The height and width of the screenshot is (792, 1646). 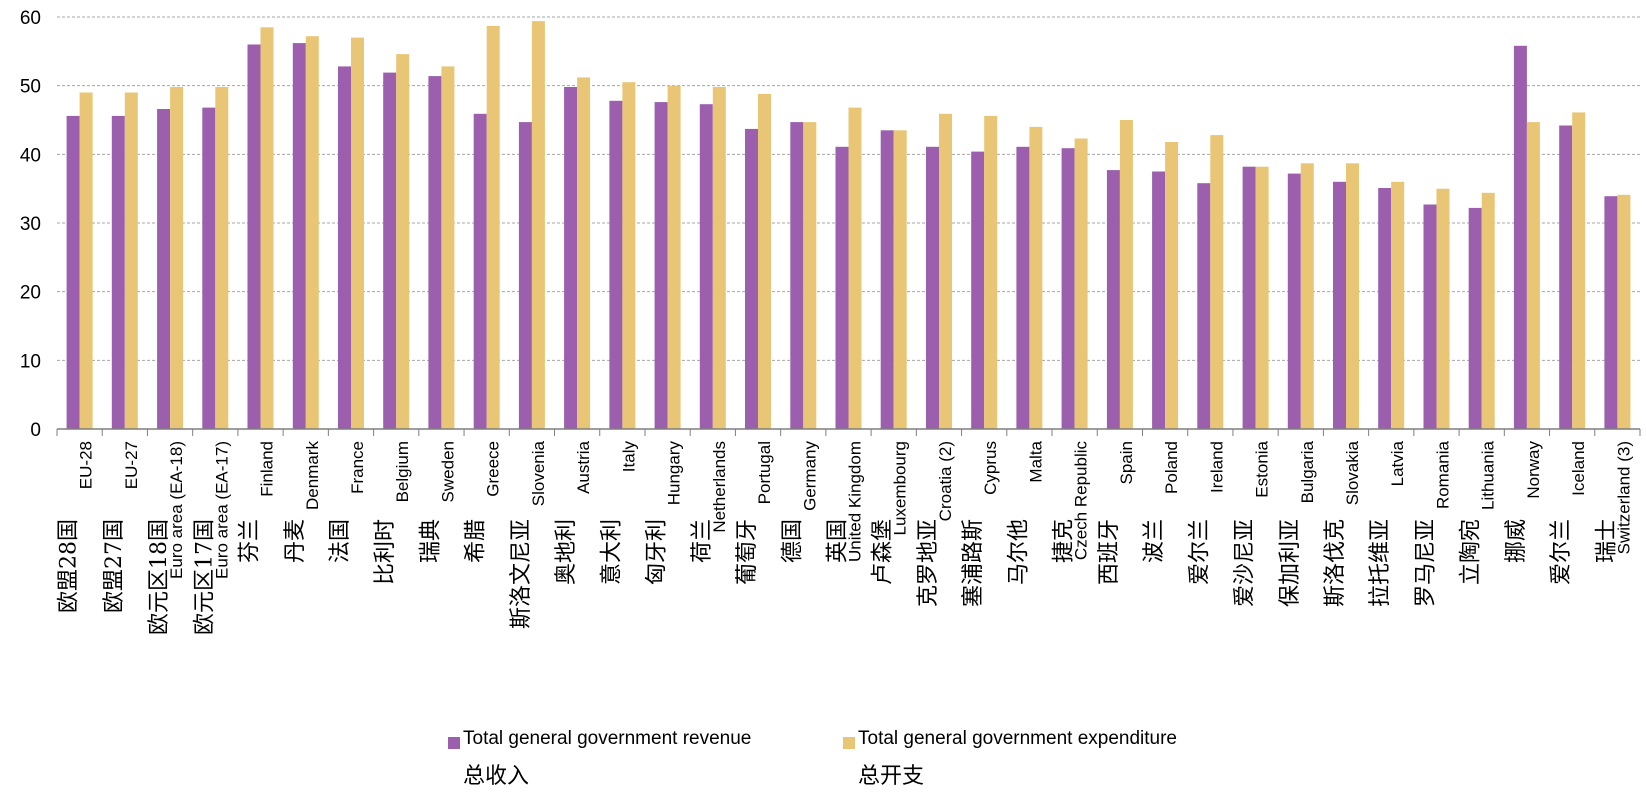 What do you see at coordinates (891, 776) in the screenshot?
I see `legend-label-expenditure-zh: 总开支` at bounding box center [891, 776].